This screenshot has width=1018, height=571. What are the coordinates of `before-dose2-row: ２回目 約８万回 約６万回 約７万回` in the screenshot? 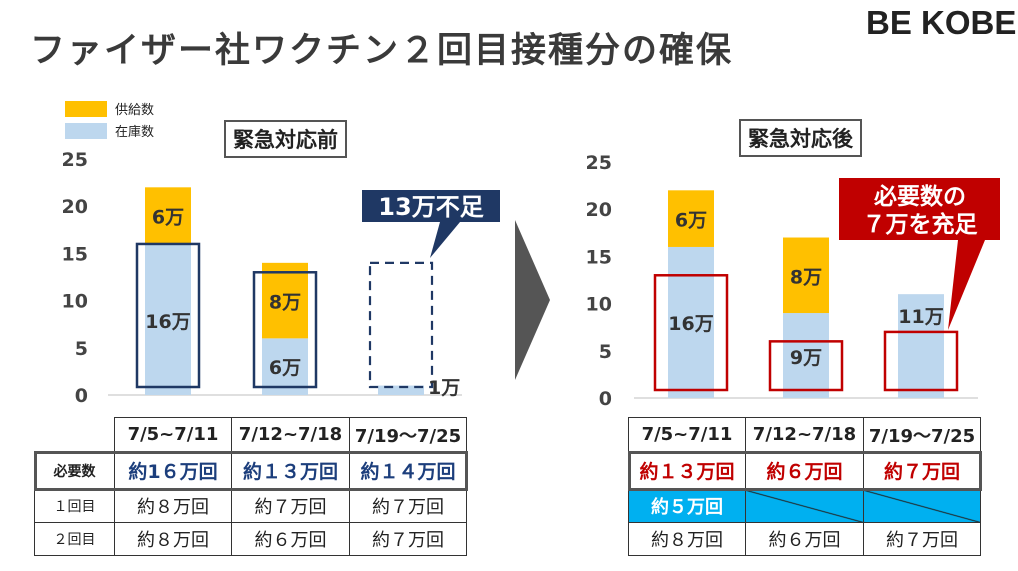 It's located at (250, 539).